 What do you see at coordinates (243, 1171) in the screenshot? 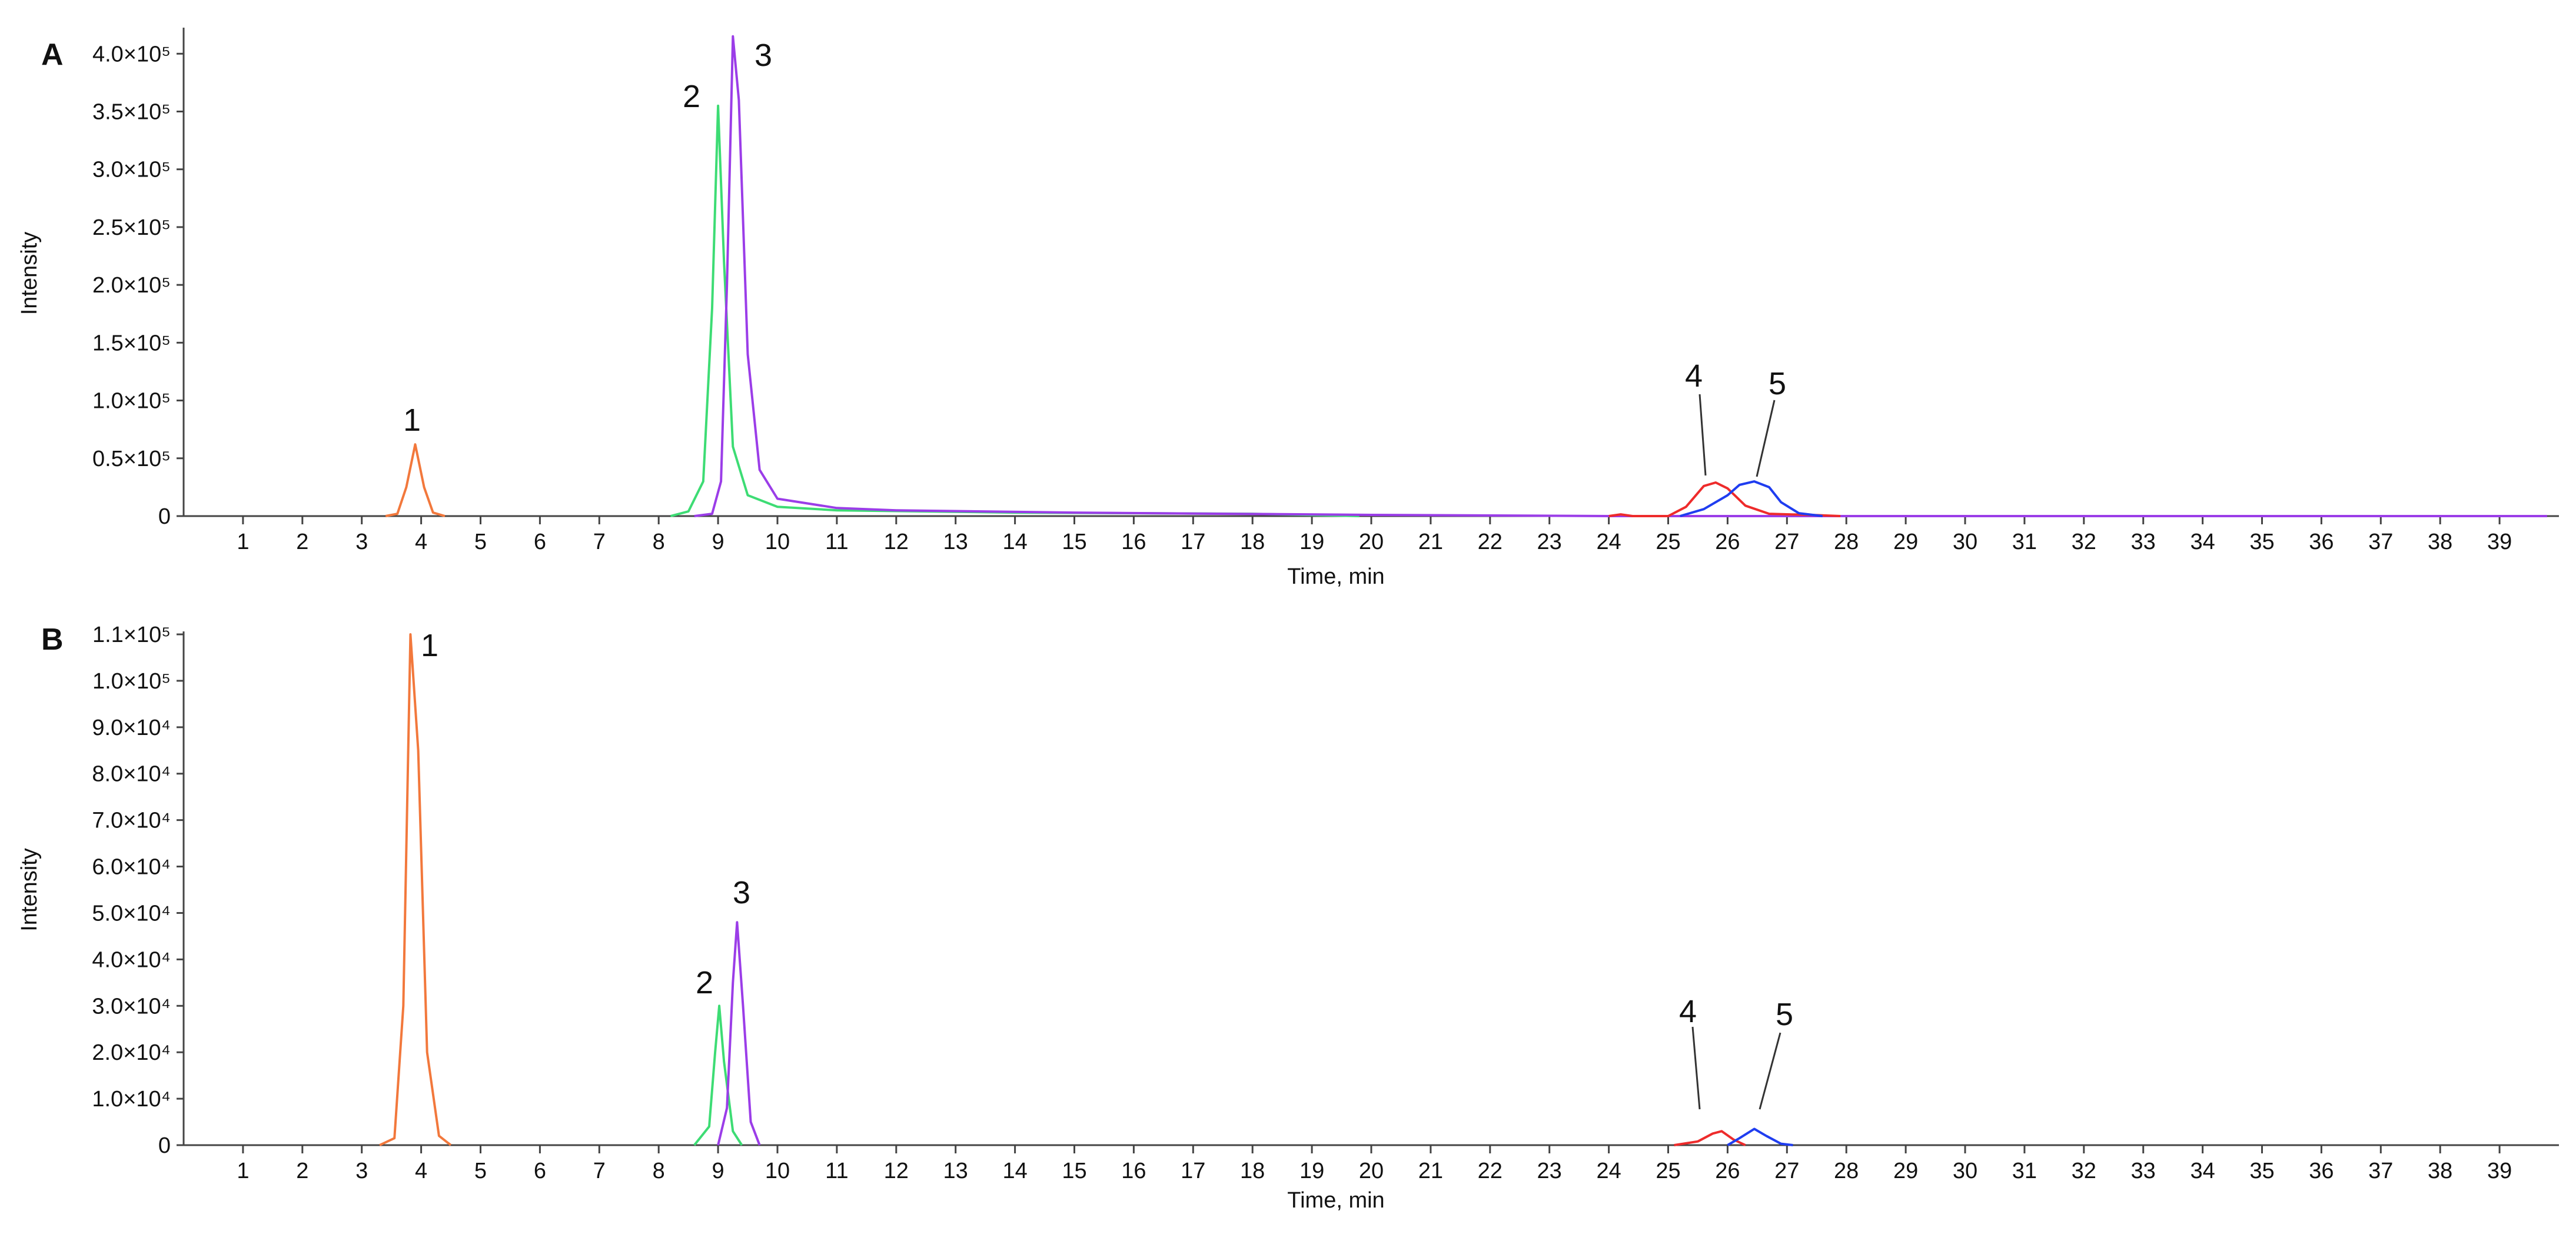
I see `panel-b-x-tick-label: 1` at bounding box center [243, 1171].